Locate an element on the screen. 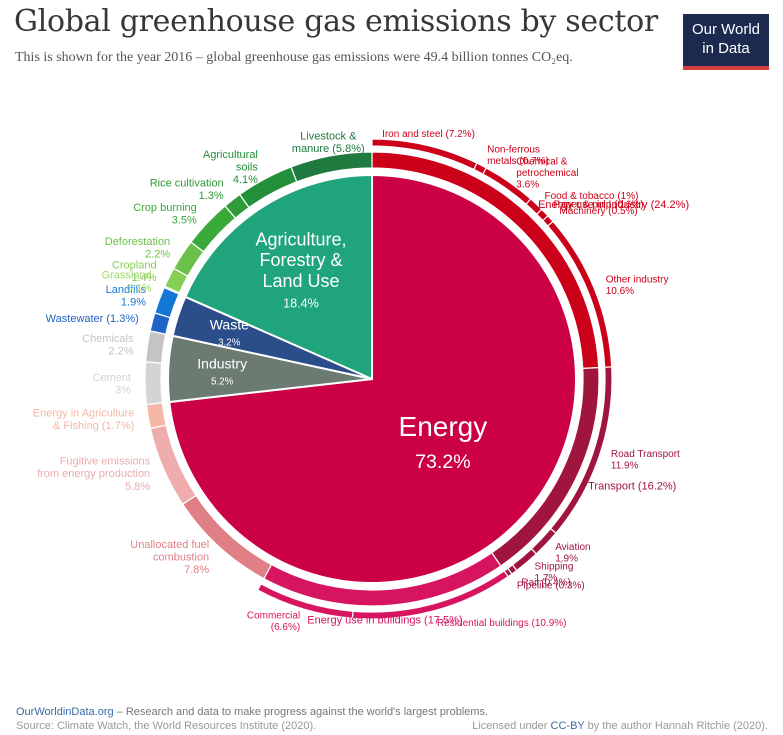 This screenshot has height=735, width=783. inner-label-agriculture-forestry-land-use: Agriculture, Forestry & Land Use 18.4% is located at coordinates (300, 269).